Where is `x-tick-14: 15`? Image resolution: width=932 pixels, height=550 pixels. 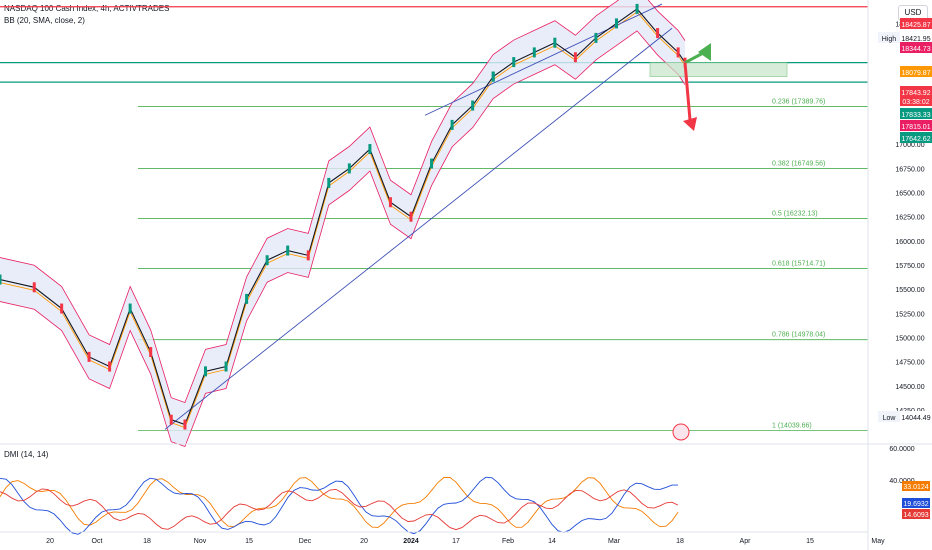
x-tick-14: 15 is located at coordinates (810, 541).